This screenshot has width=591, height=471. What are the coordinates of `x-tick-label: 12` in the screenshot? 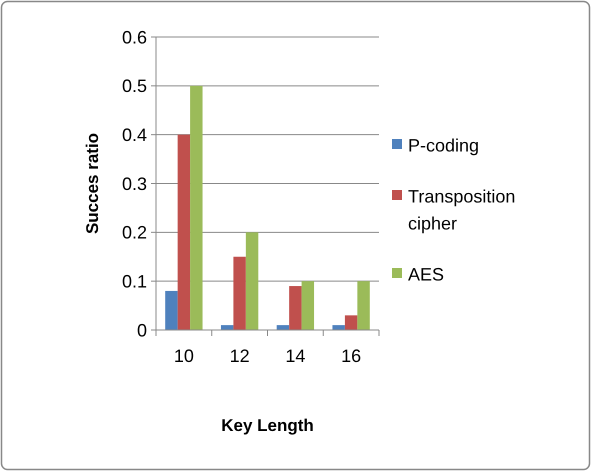 It's located at (240, 356).